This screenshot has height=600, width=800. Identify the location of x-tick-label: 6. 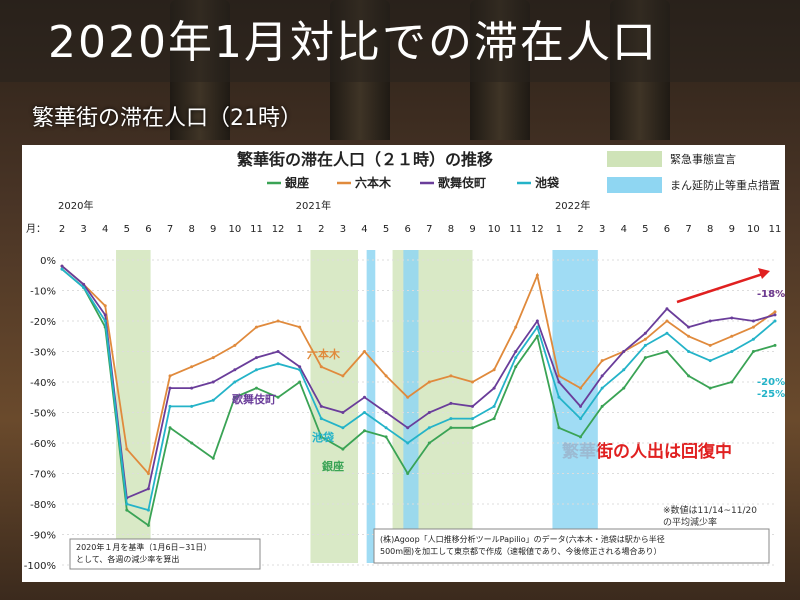
(667, 229).